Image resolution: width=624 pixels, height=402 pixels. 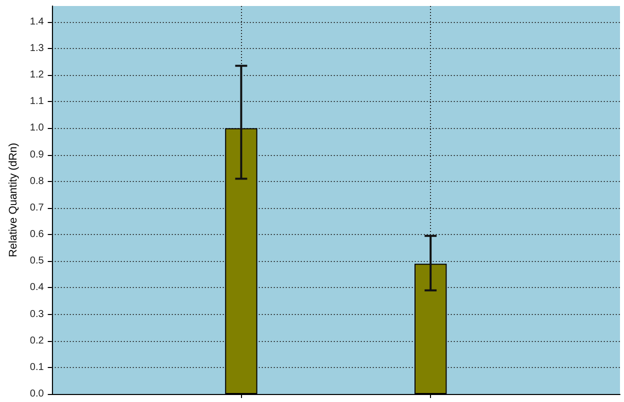 I want to click on y-tick-label: 0.2, so click(x=37, y=340).